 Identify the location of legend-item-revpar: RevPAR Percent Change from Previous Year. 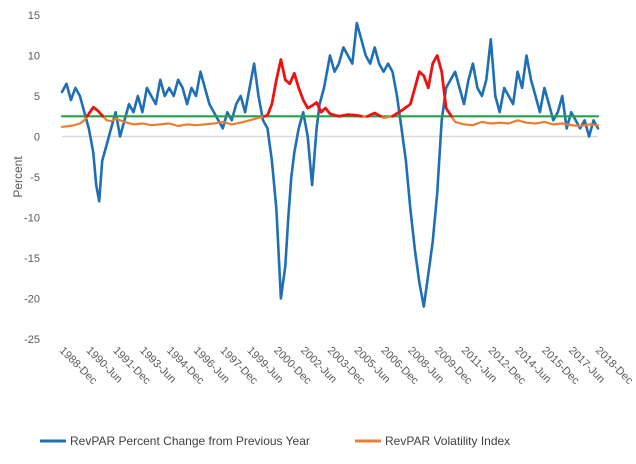
(175, 441).